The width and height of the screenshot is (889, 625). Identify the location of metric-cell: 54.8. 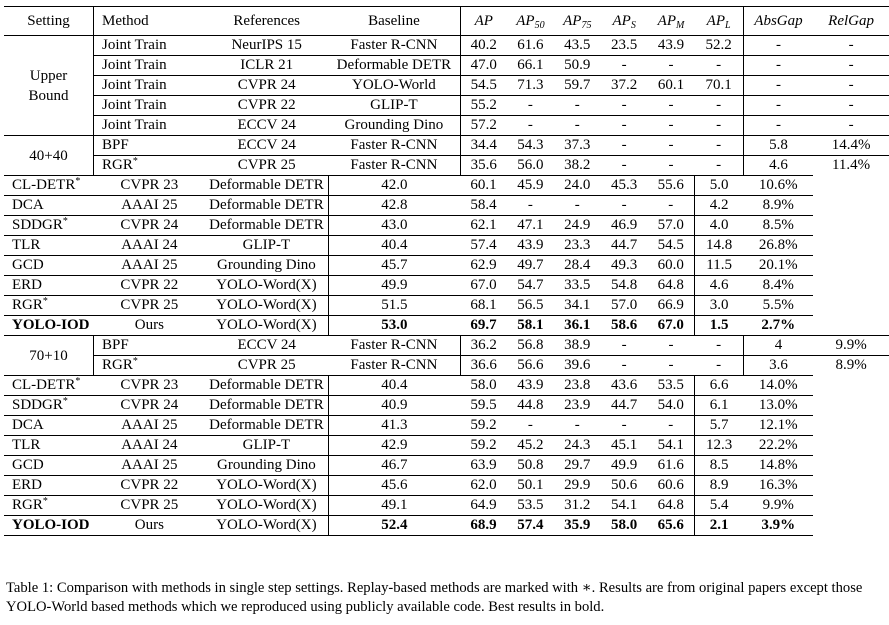
(624, 285).